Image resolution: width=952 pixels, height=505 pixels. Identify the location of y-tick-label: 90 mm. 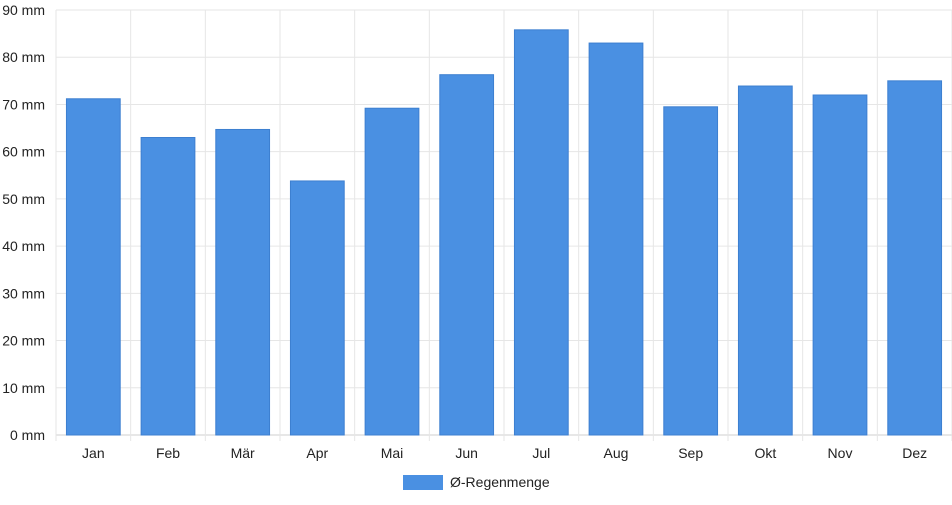
(23, 10).